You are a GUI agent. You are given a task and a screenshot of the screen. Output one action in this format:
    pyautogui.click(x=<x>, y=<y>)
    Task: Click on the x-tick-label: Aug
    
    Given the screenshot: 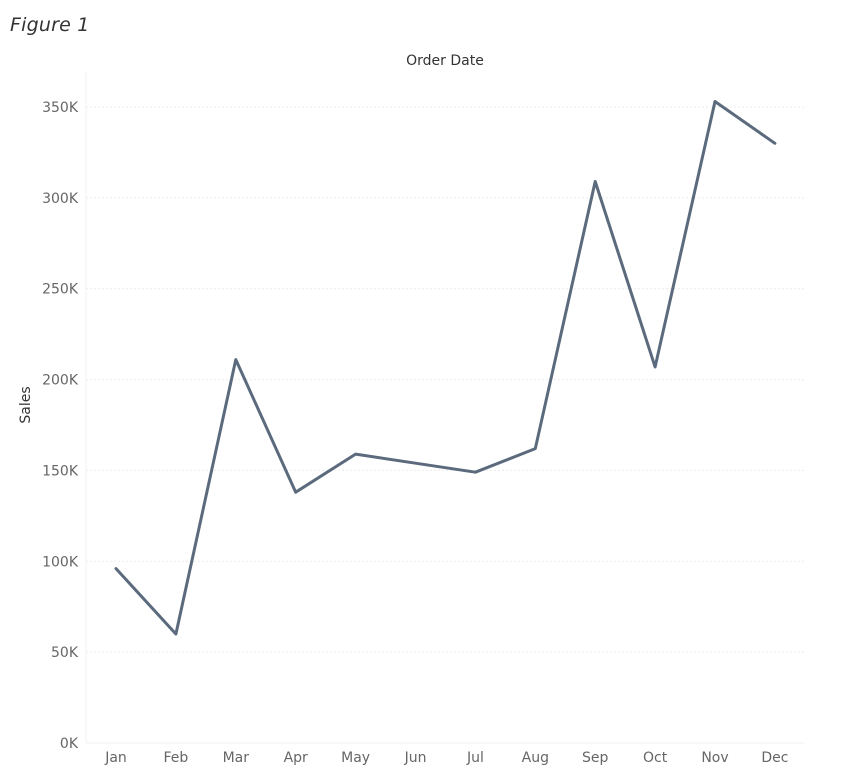 What is the action you would take?
    pyautogui.click(x=535, y=758)
    